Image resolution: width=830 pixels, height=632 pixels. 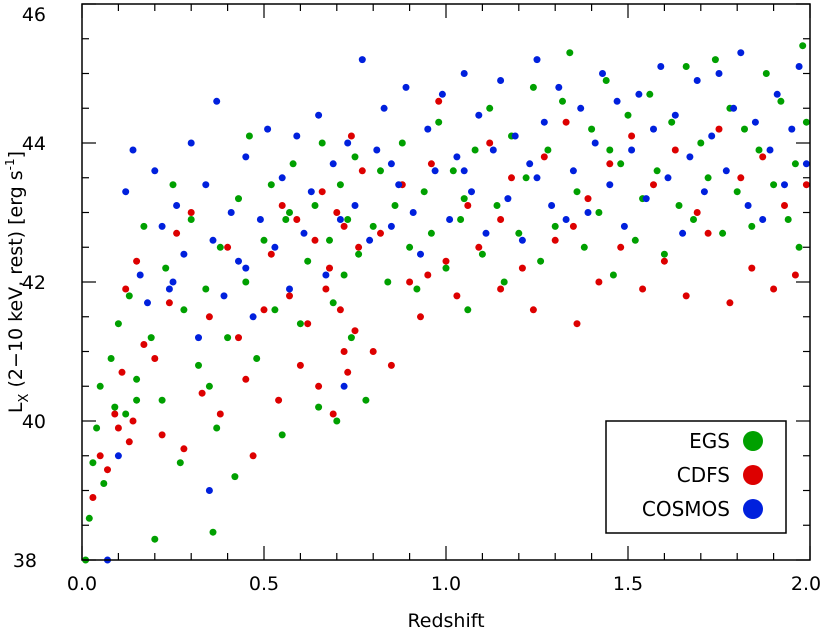 I want to click on y-tick-label: 38, so click(x=25, y=561).